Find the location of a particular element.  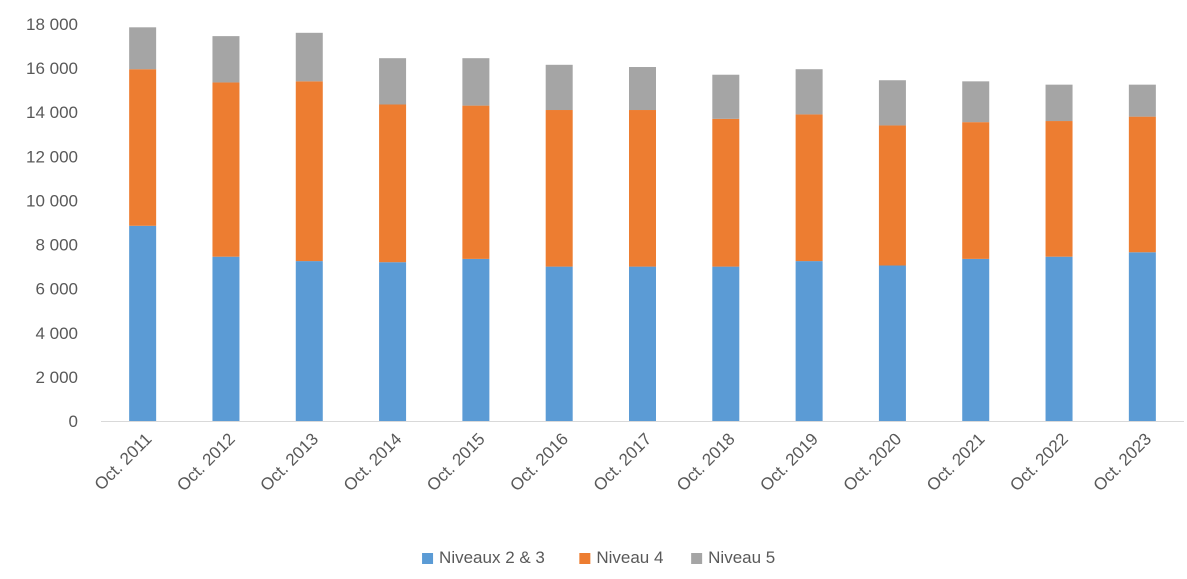

y-tick-label: 6 000 is located at coordinates (56, 289).